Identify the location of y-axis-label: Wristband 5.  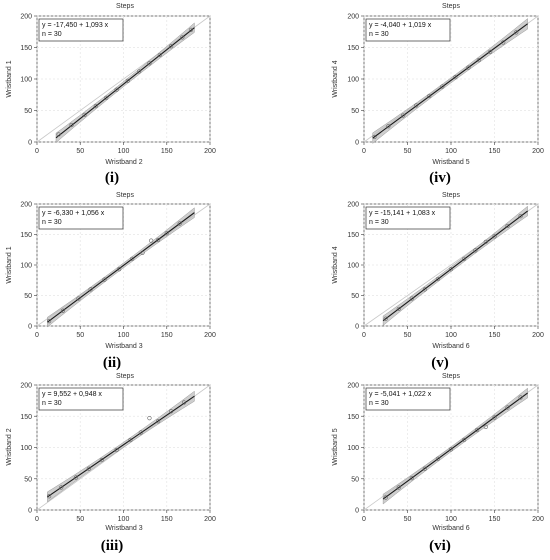
(335, 446).